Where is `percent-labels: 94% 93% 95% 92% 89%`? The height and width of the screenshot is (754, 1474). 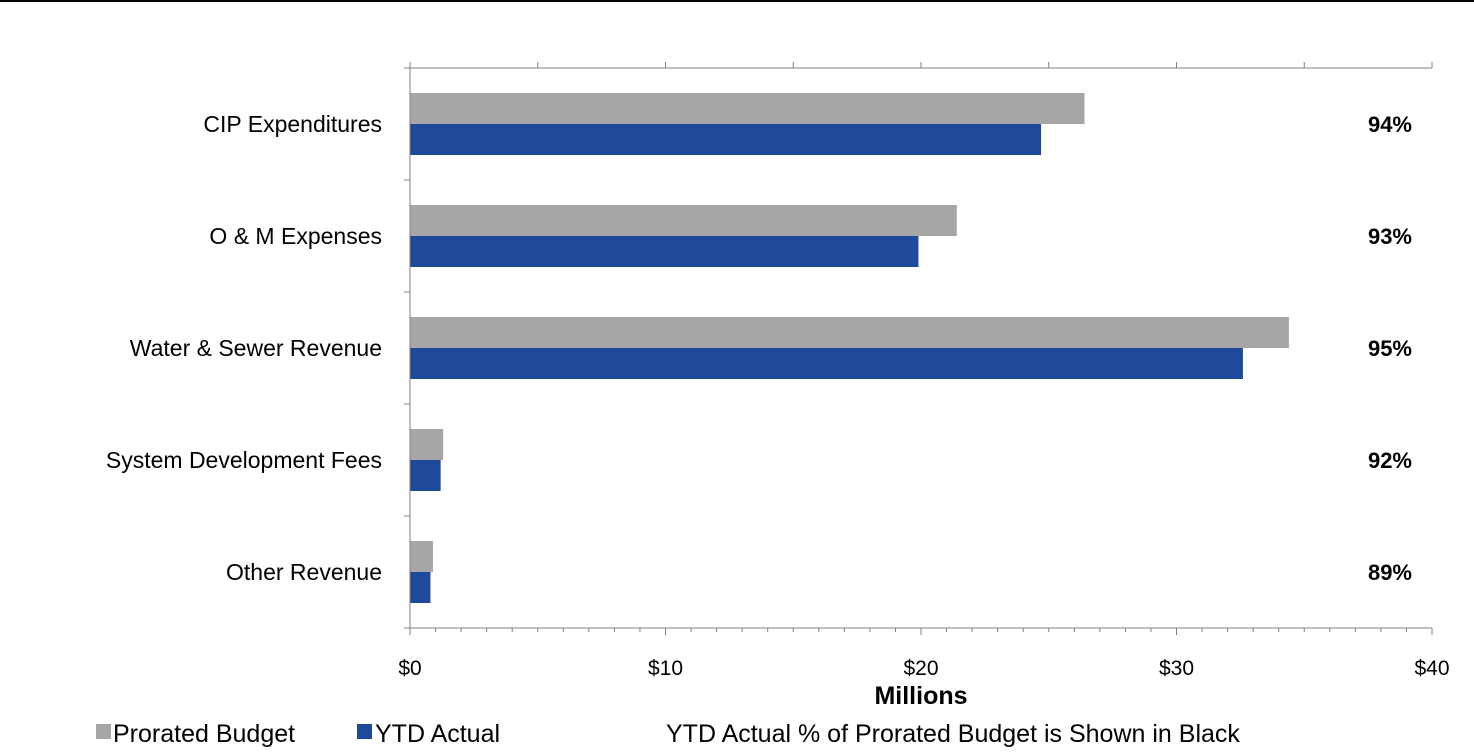 percent-labels: 94% 93% 95% 92% 89% is located at coordinates (1390, 348).